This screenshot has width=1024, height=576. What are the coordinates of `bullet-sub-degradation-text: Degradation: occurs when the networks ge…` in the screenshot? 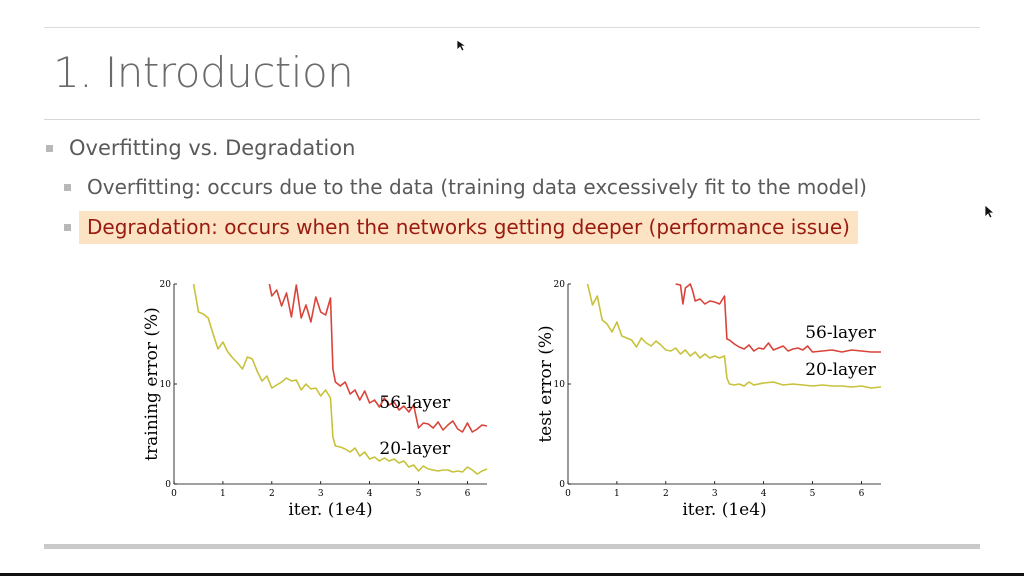 It's located at (468, 227).